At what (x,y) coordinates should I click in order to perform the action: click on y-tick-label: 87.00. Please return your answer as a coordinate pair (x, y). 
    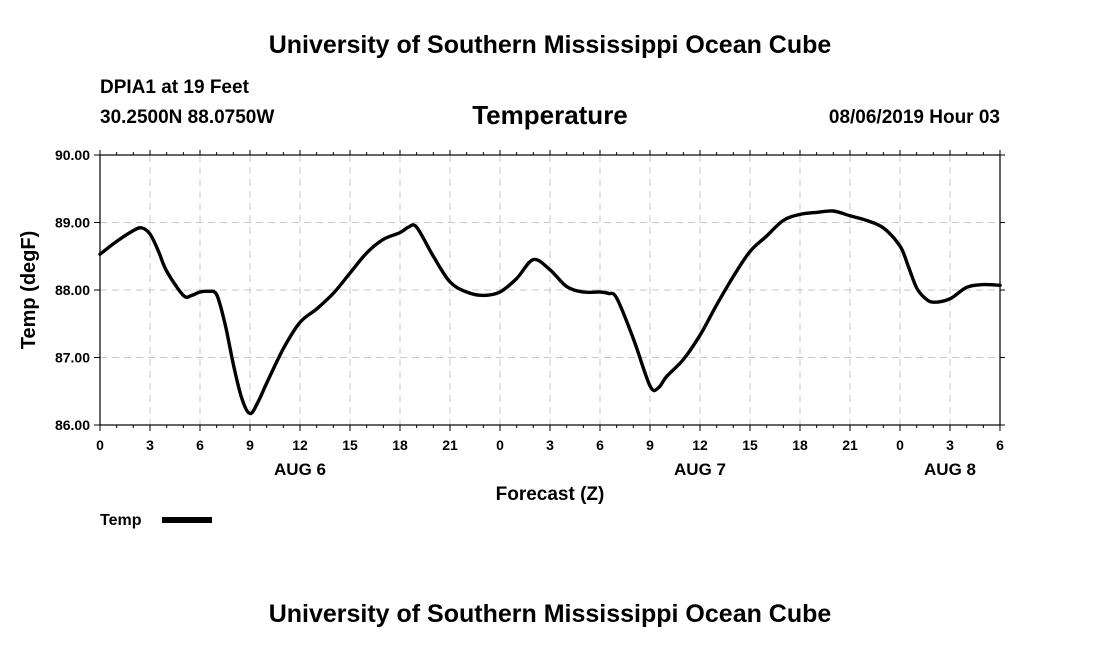
    Looking at the image, I should click on (72, 358).